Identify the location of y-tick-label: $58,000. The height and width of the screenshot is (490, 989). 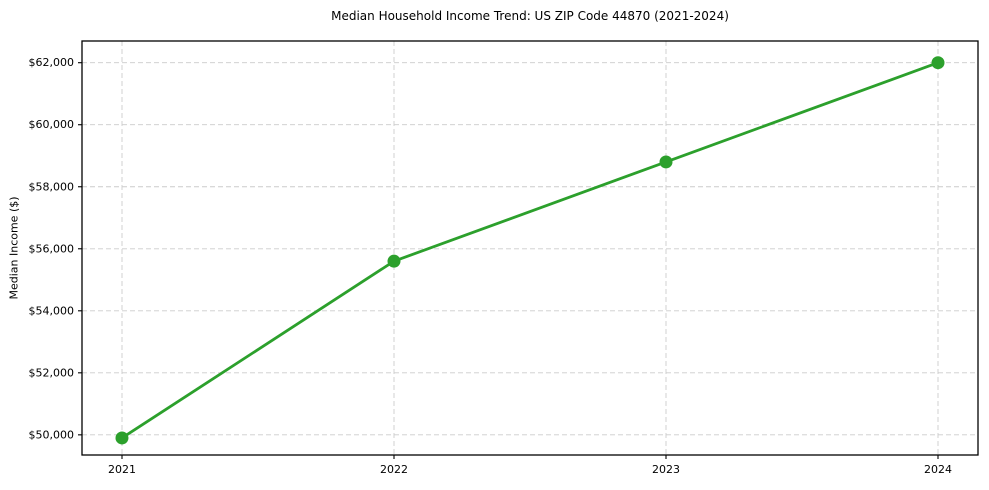
(52, 186).